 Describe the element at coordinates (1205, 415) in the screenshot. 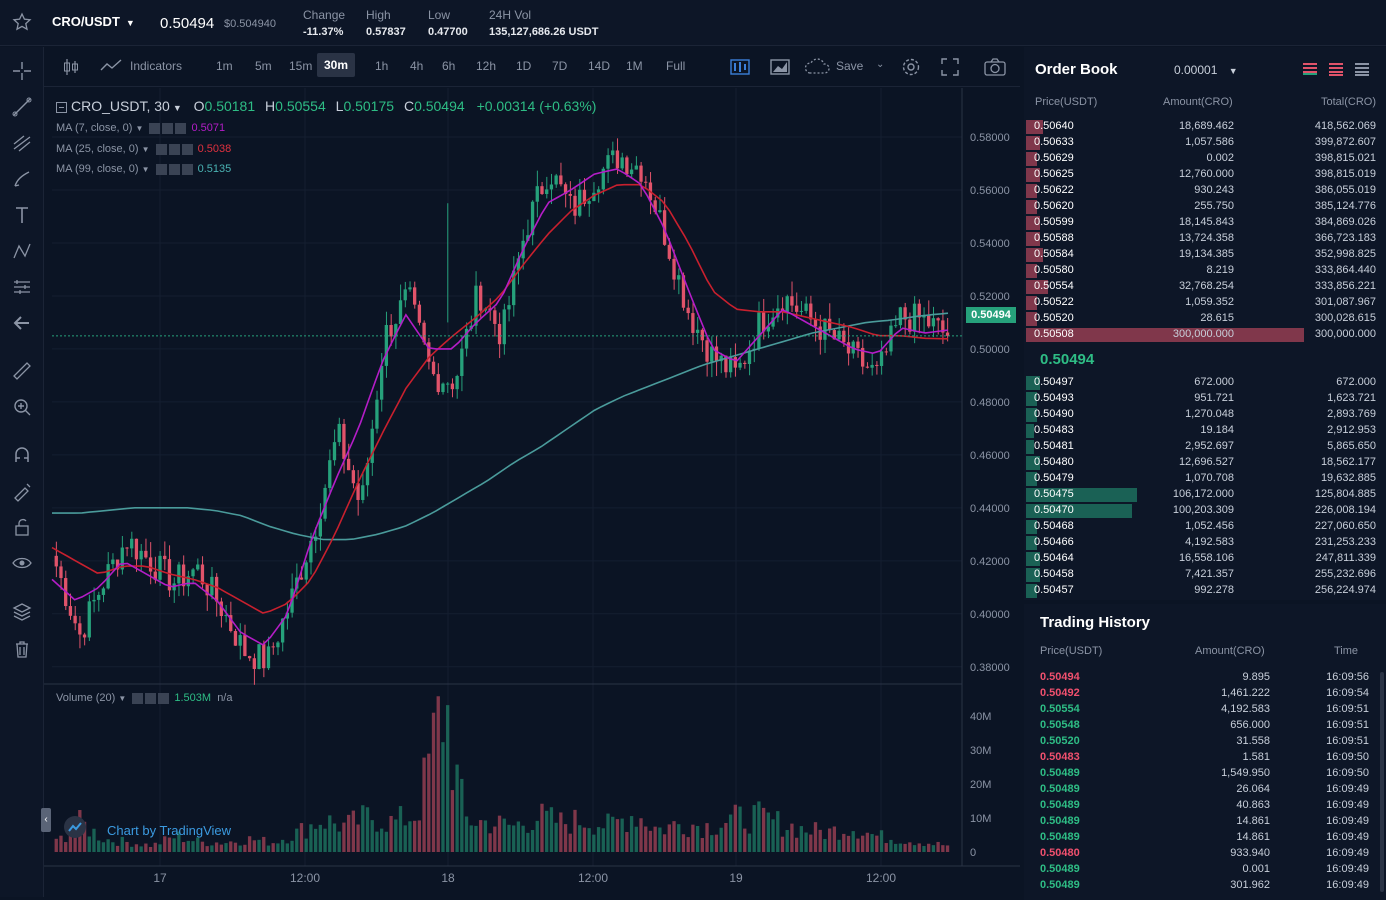

I see `bid-row: 0.50490 1,270.048 2,893.769` at that location.